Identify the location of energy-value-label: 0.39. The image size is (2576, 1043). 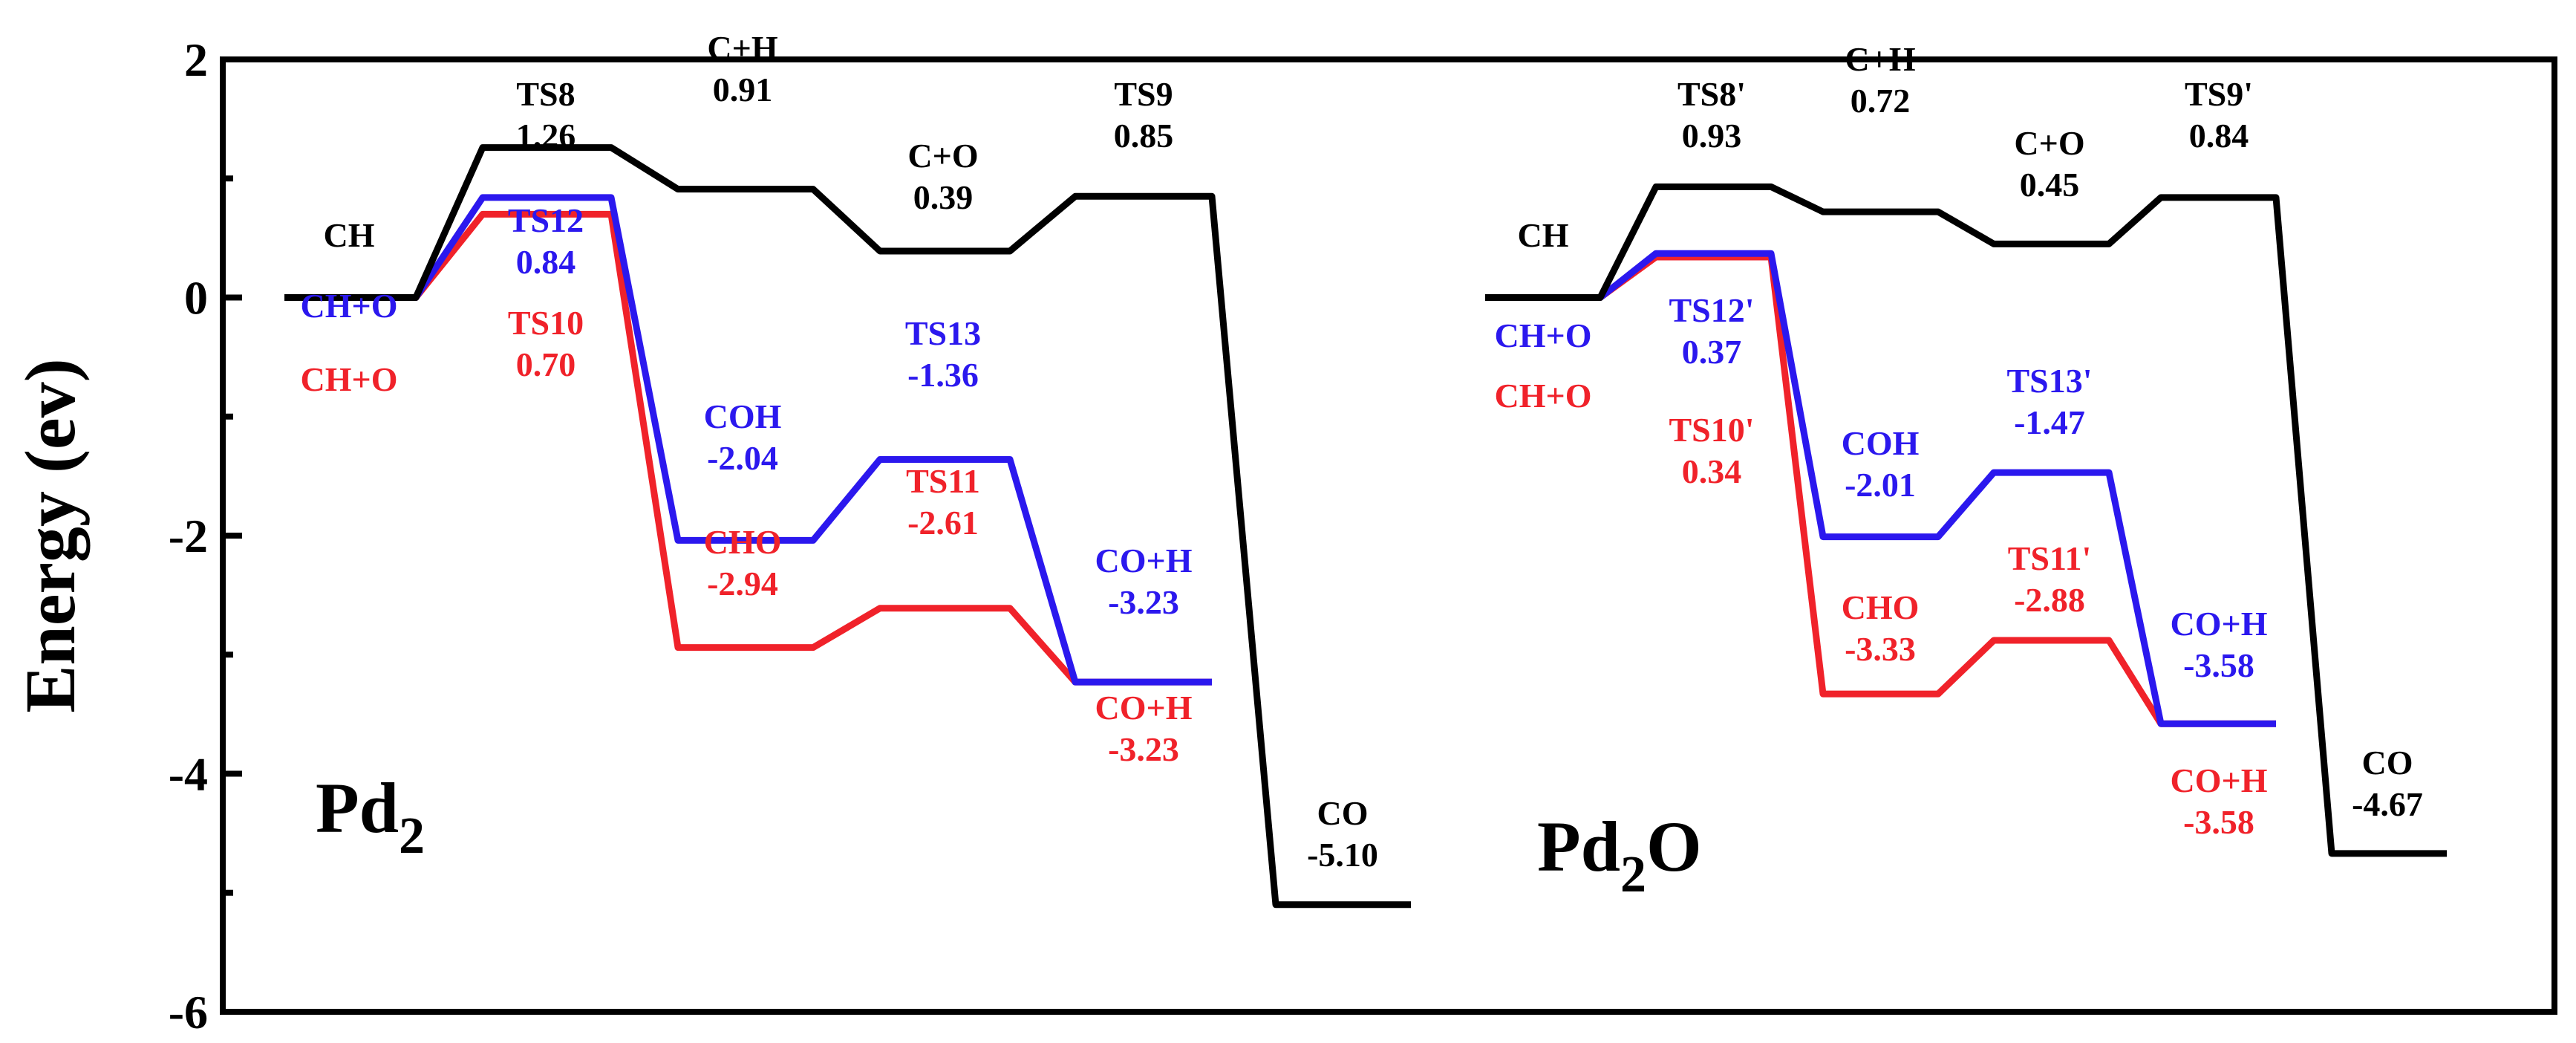
(943, 197).